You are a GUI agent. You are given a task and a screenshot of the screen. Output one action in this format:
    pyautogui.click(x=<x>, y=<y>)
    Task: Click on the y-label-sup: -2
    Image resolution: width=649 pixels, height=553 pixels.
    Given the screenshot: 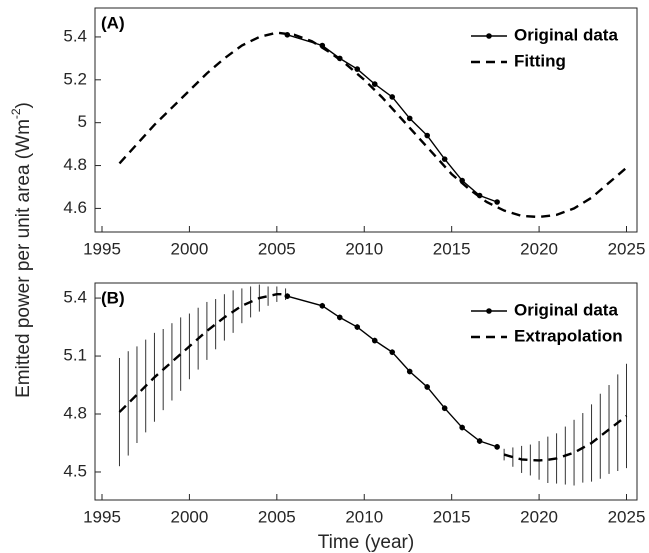 What is the action you would take?
    pyautogui.click(x=16, y=113)
    